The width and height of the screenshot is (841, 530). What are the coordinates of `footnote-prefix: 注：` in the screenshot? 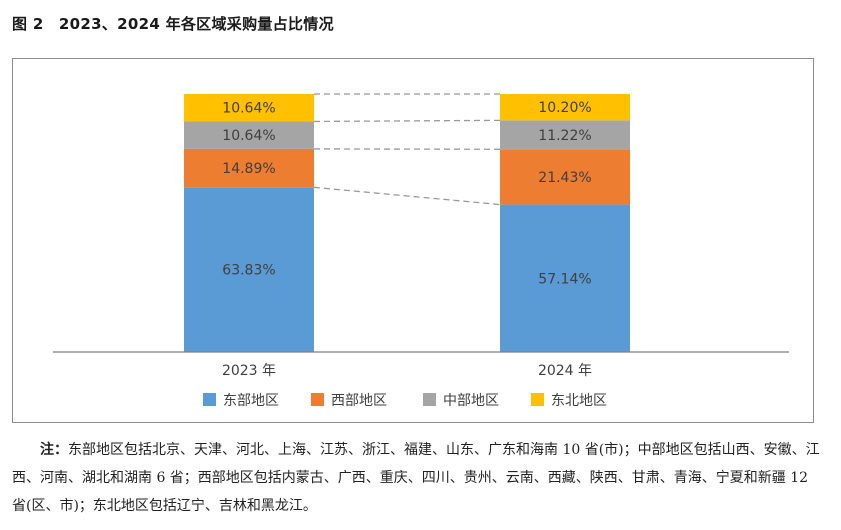 It's located at (54, 450).